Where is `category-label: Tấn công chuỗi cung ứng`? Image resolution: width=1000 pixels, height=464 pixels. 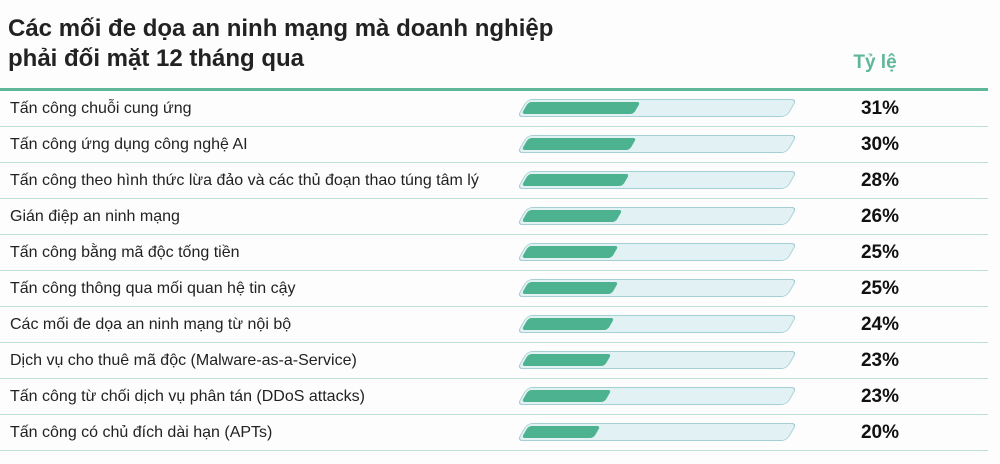
category-label: Tấn công chuỗi cung ứng is located at coordinates (101, 108).